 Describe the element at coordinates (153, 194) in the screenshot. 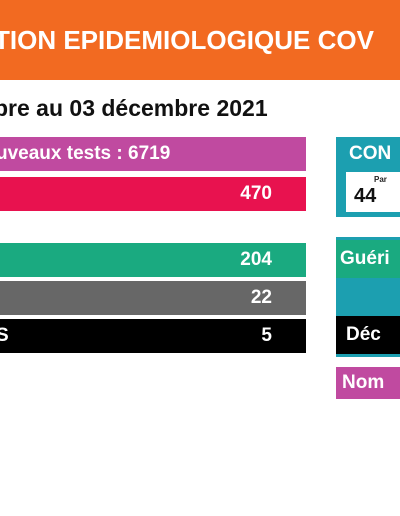

I see `positive-cases-bar: 470` at that location.